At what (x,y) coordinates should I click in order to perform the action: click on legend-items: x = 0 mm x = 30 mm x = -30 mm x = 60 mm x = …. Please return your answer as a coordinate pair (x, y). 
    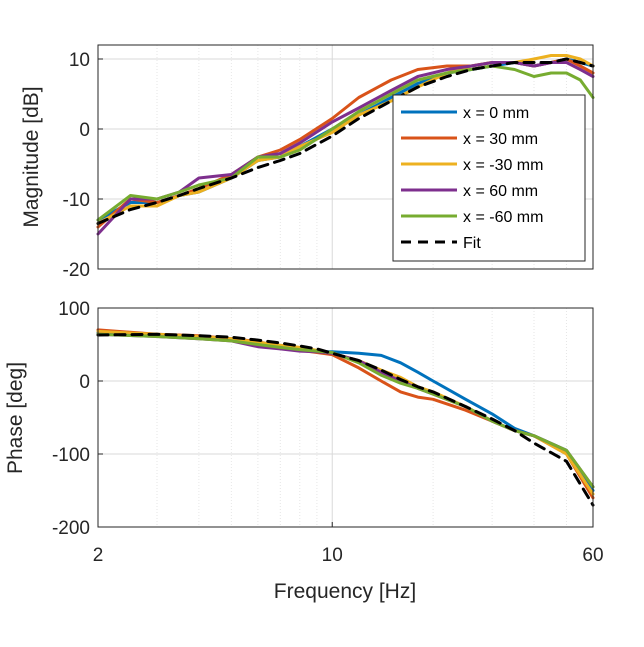
    Looking at the image, I should click on (472, 178).